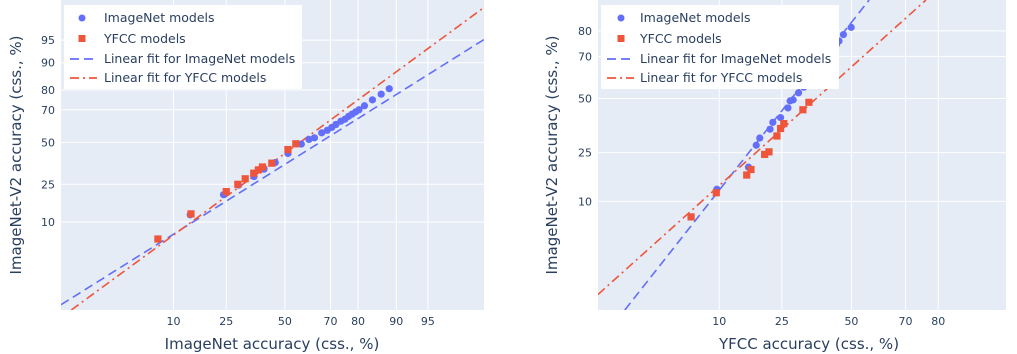  I want to click on y-tick-label: 90, so click(48, 63).